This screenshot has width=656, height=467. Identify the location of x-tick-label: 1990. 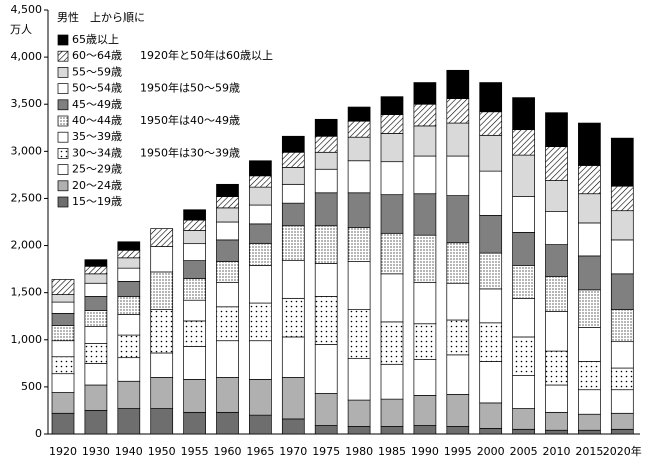
(425, 451).